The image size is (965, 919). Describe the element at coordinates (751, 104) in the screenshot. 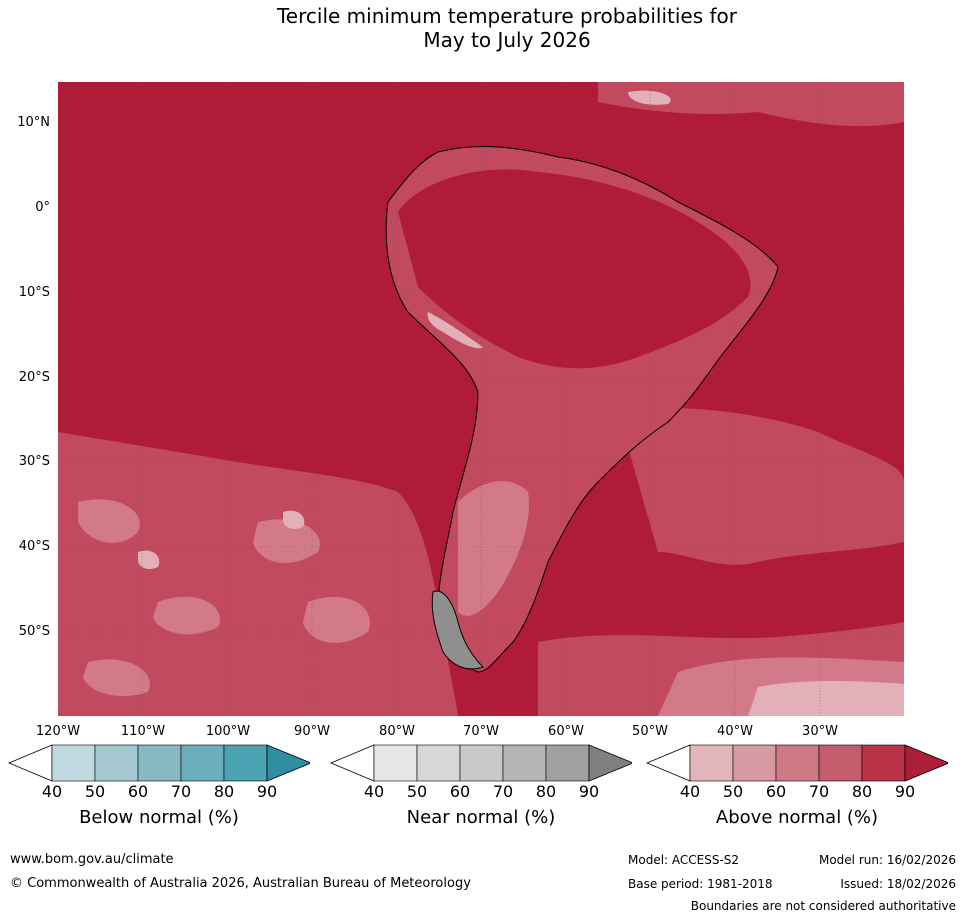

I see `north-atlantic-light` at that location.